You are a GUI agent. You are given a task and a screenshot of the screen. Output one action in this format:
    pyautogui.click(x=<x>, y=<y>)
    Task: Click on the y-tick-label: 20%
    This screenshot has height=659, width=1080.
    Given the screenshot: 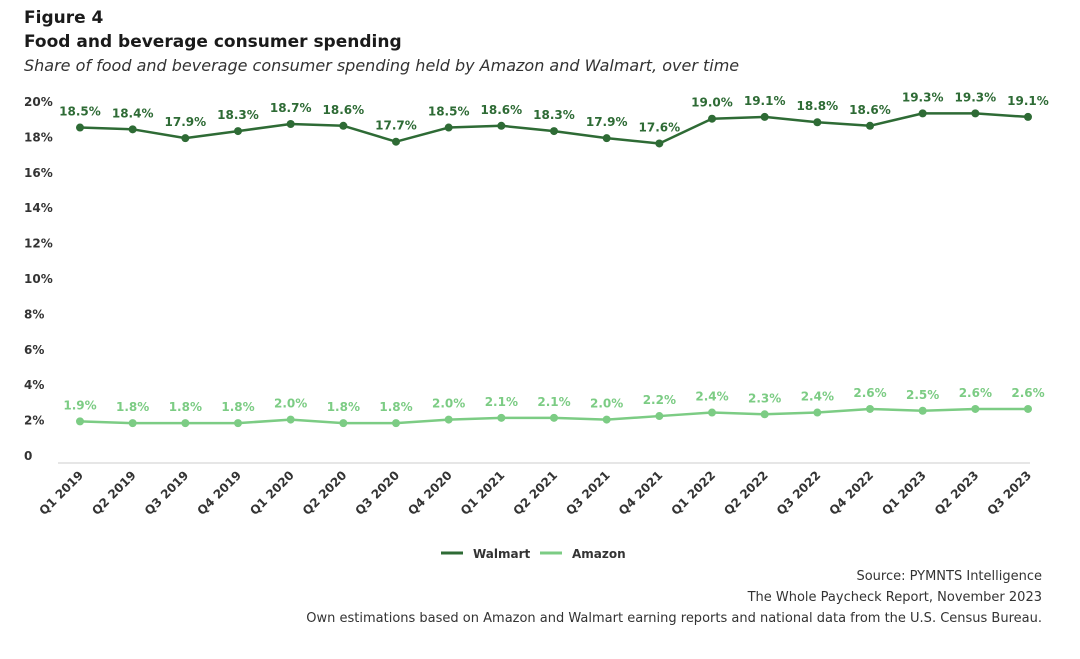 What is the action you would take?
    pyautogui.click(x=38, y=102)
    